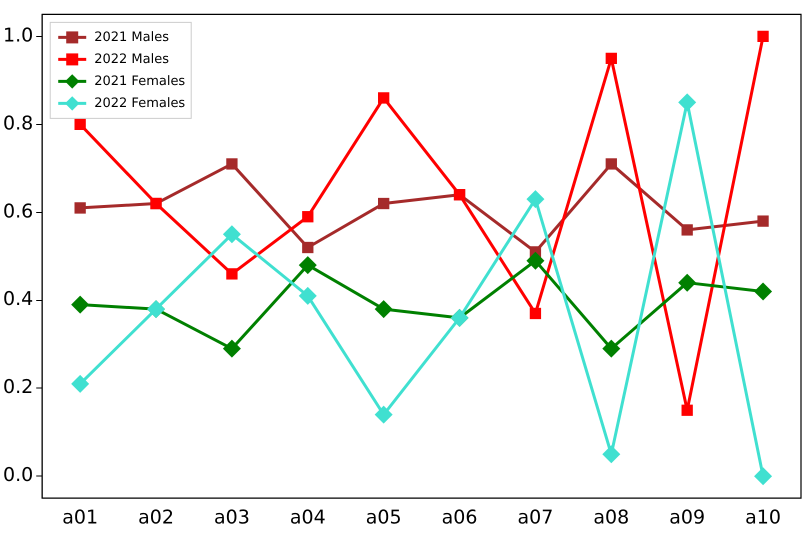  Describe the element at coordinates (80, 517) in the screenshot. I see `x-tick-label: a01` at that location.